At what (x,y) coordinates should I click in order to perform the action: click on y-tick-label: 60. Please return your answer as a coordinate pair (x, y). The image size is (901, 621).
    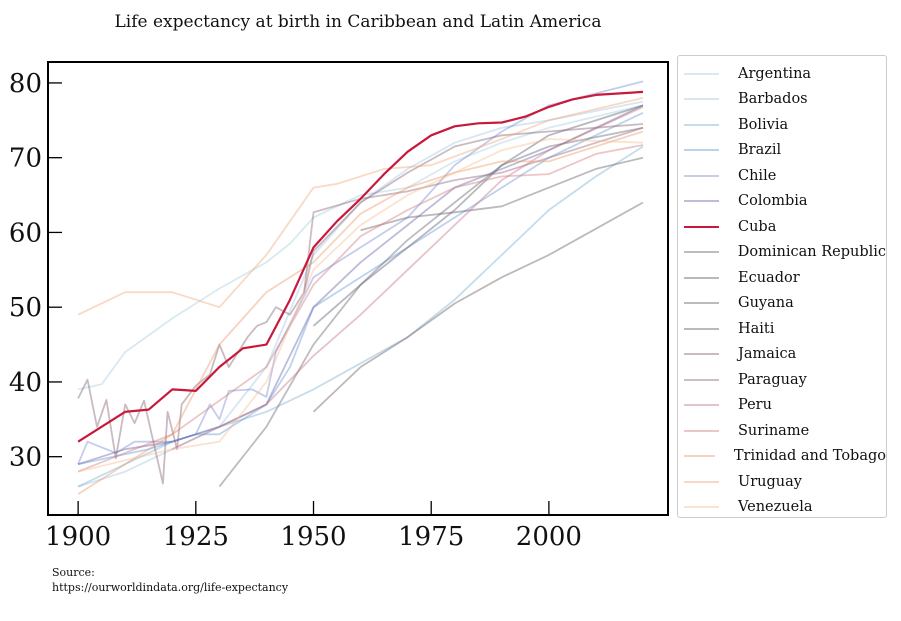
    Looking at the image, I should click on (25, 233).